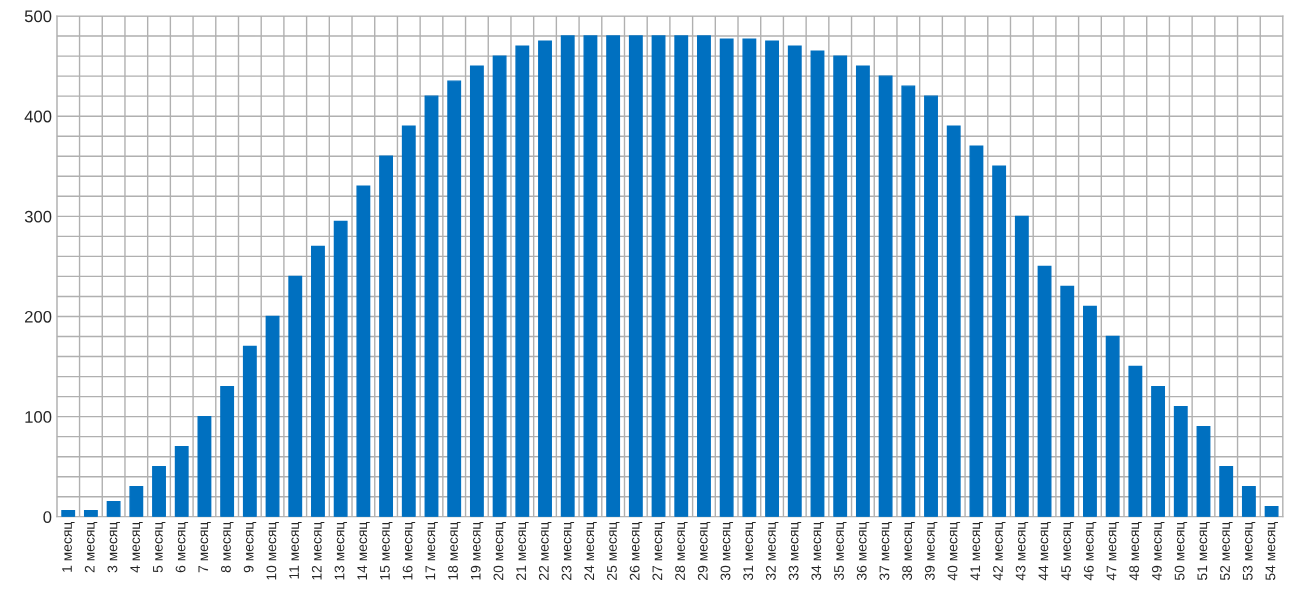  I want to click on y-tick-label: 500, so click(38, 16).